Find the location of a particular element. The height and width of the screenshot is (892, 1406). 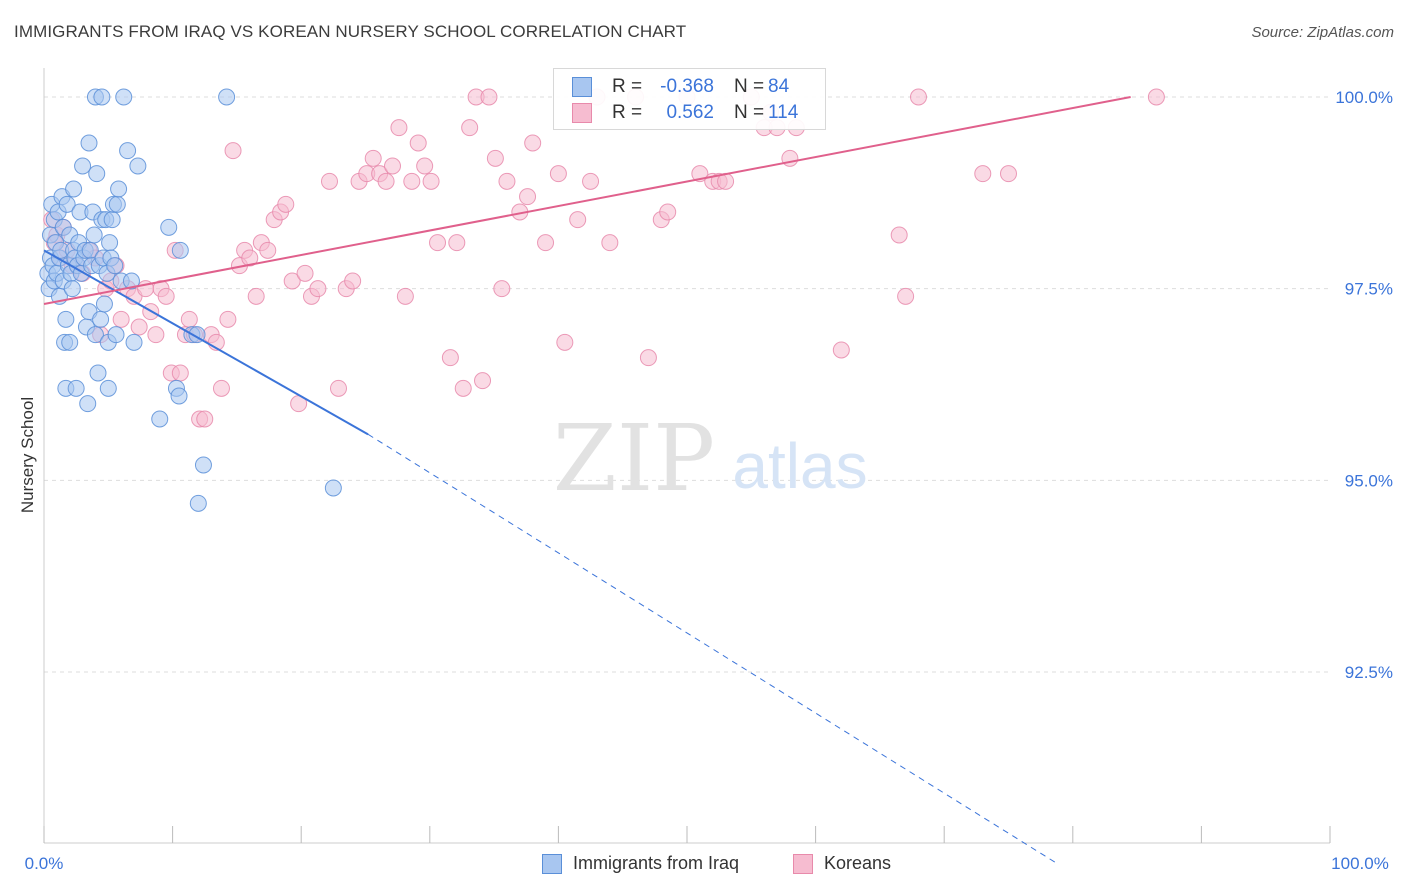

stats-row-koreans: R = 0.562 N = 114 is located at coordinates (689, 113).